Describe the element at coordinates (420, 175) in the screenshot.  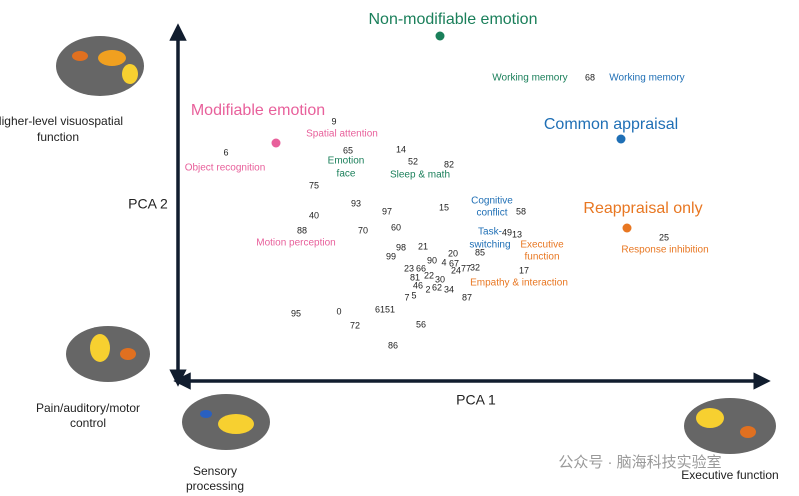
I see `label: Sleep & math` at that location.